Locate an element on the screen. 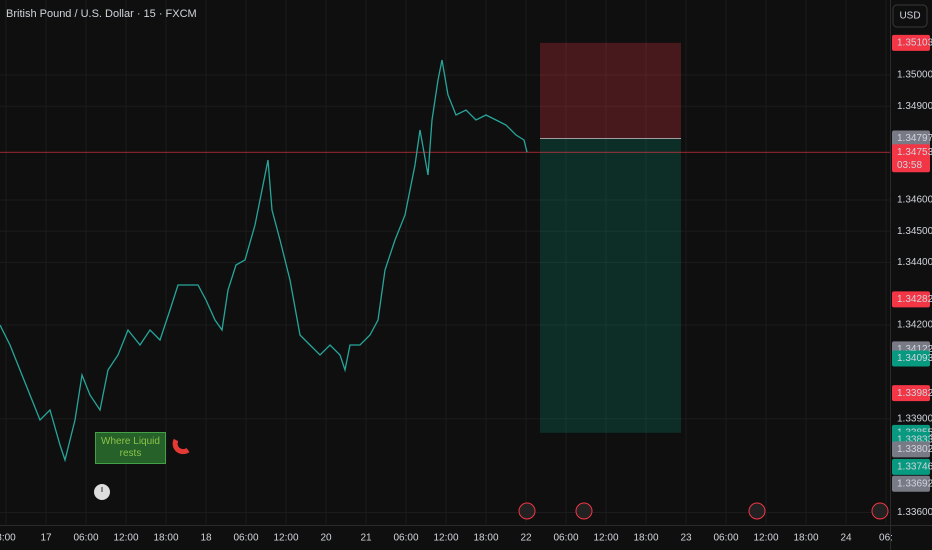 The image size is (932, 550). currency-label: USD is located at coordinates (909, 16).